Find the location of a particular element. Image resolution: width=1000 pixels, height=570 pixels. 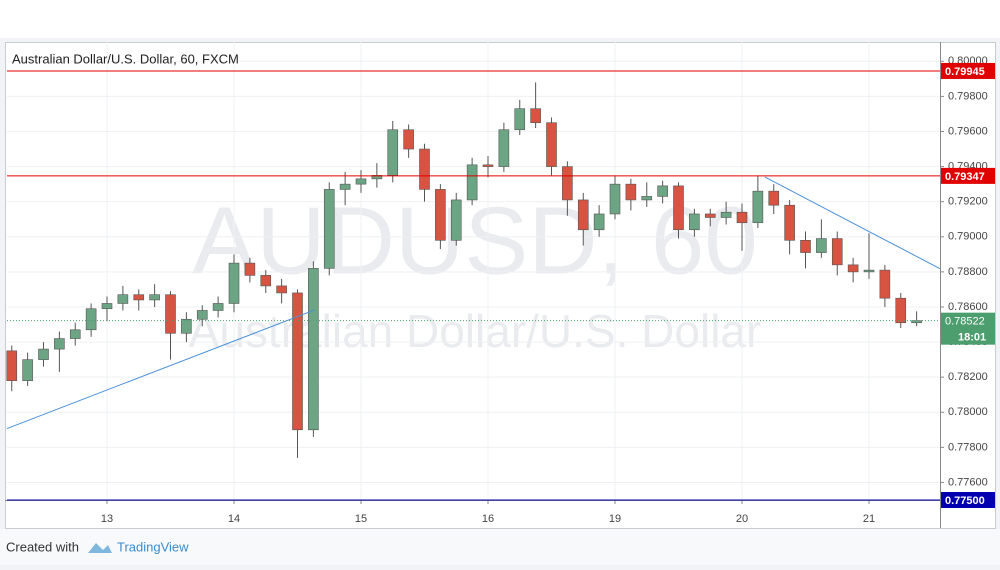

x-tick-label: 15 is located at coordinates (361, 519).